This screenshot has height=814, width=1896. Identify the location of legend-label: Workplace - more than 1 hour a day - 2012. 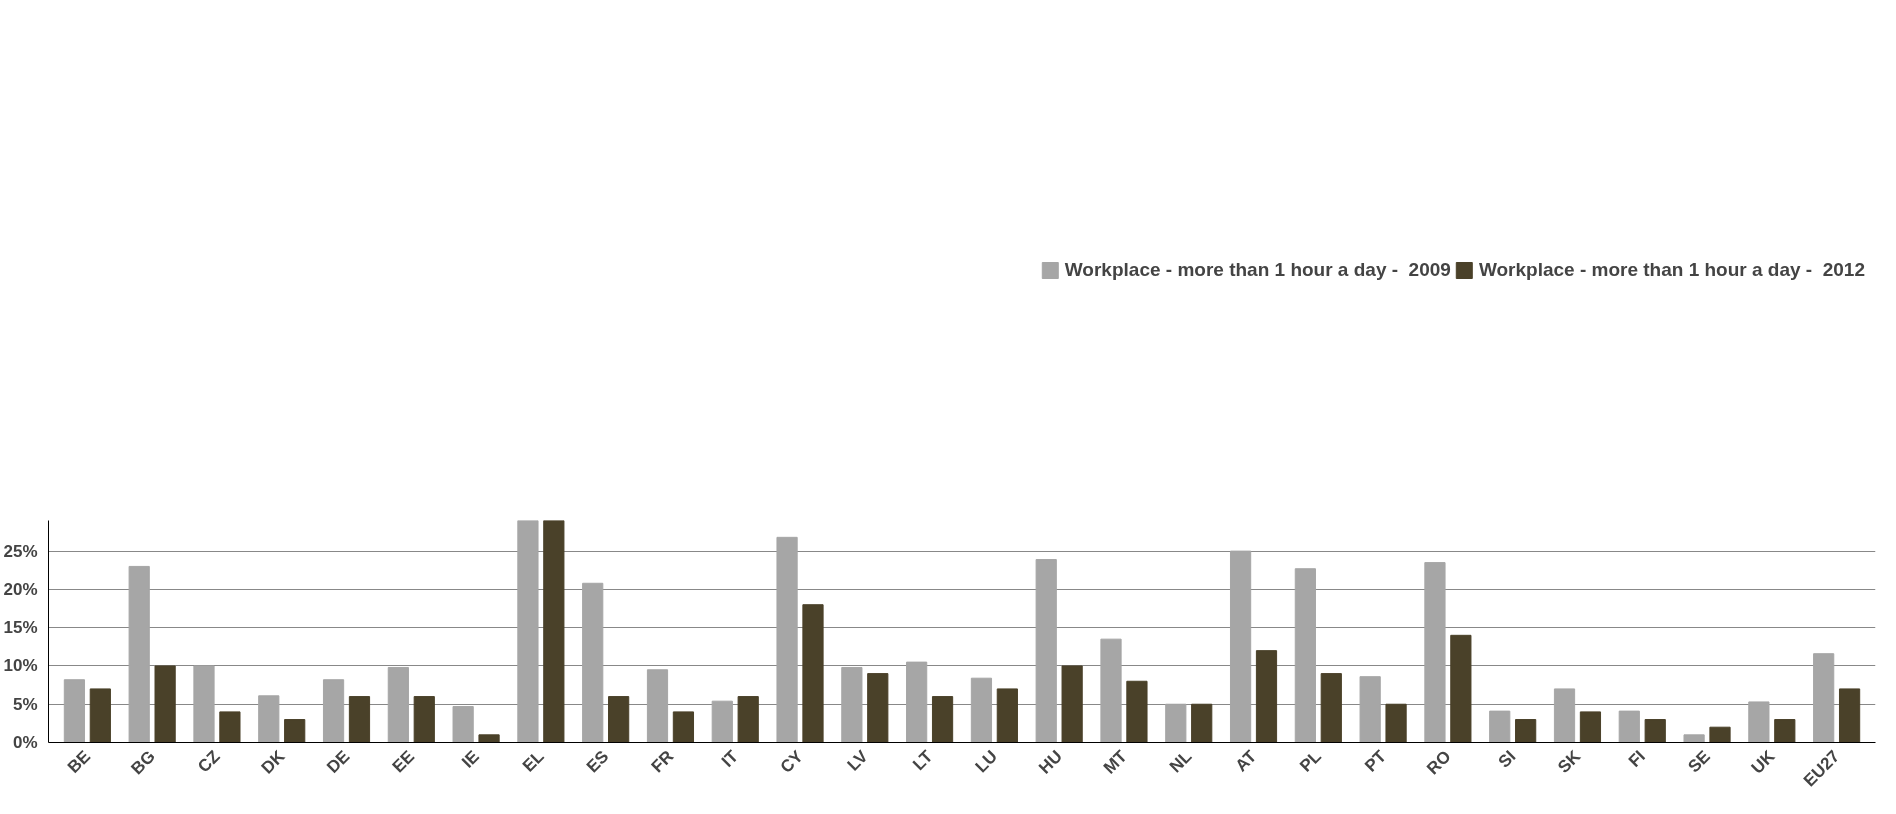
(1671, 270).